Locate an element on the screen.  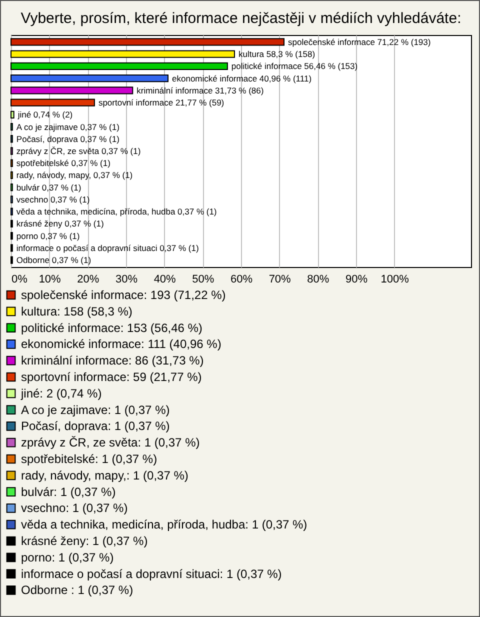
data-label: věda a technika, medicína, příroda, hudba 0,37 % (1) is located at coordinates (116, 211).